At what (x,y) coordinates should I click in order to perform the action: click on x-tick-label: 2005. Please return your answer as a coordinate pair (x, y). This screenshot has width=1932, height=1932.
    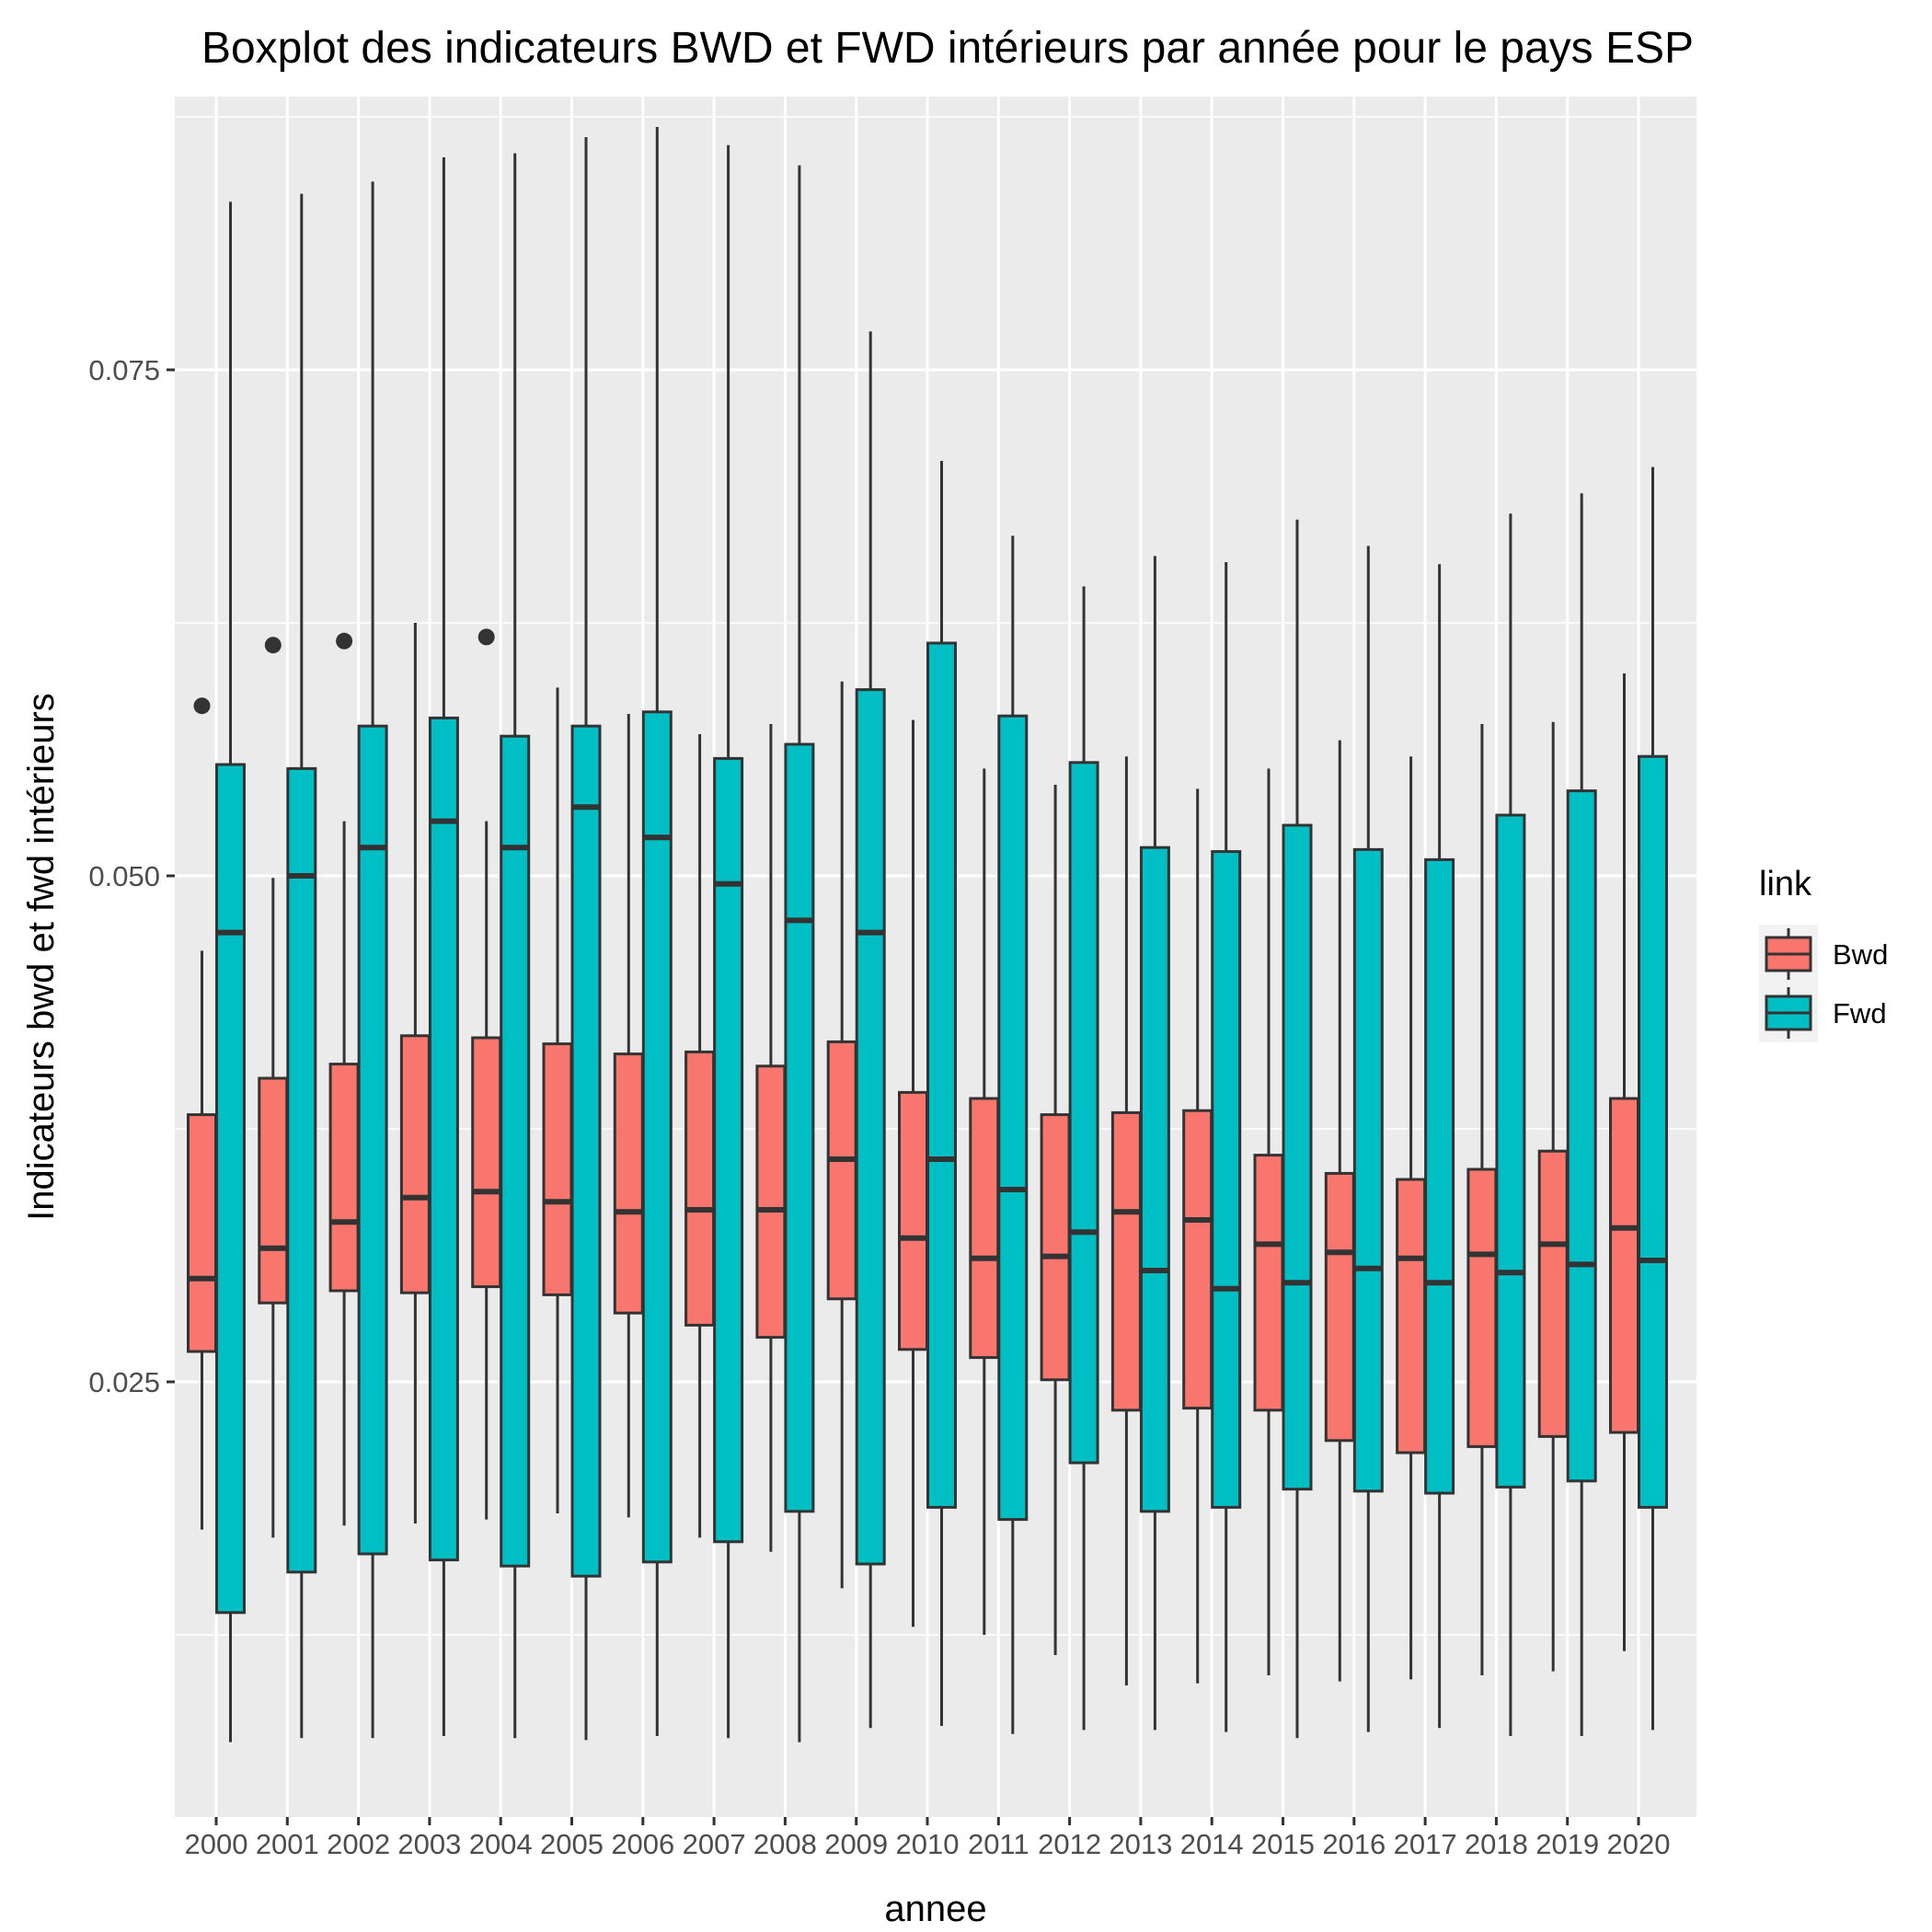
    Looking at the image, I should click on (572, 1844).